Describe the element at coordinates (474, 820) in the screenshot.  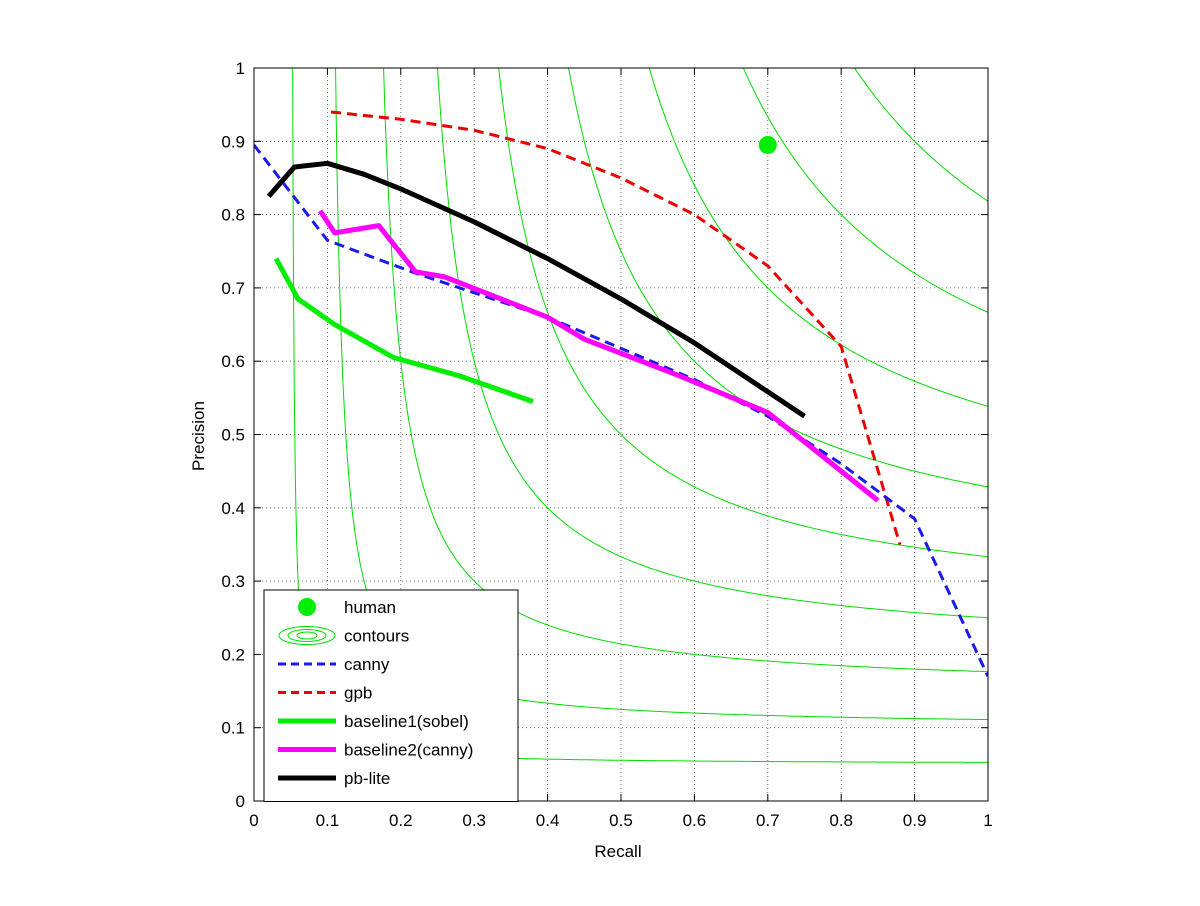
I see `x-tick-label: 0.3` at that location.